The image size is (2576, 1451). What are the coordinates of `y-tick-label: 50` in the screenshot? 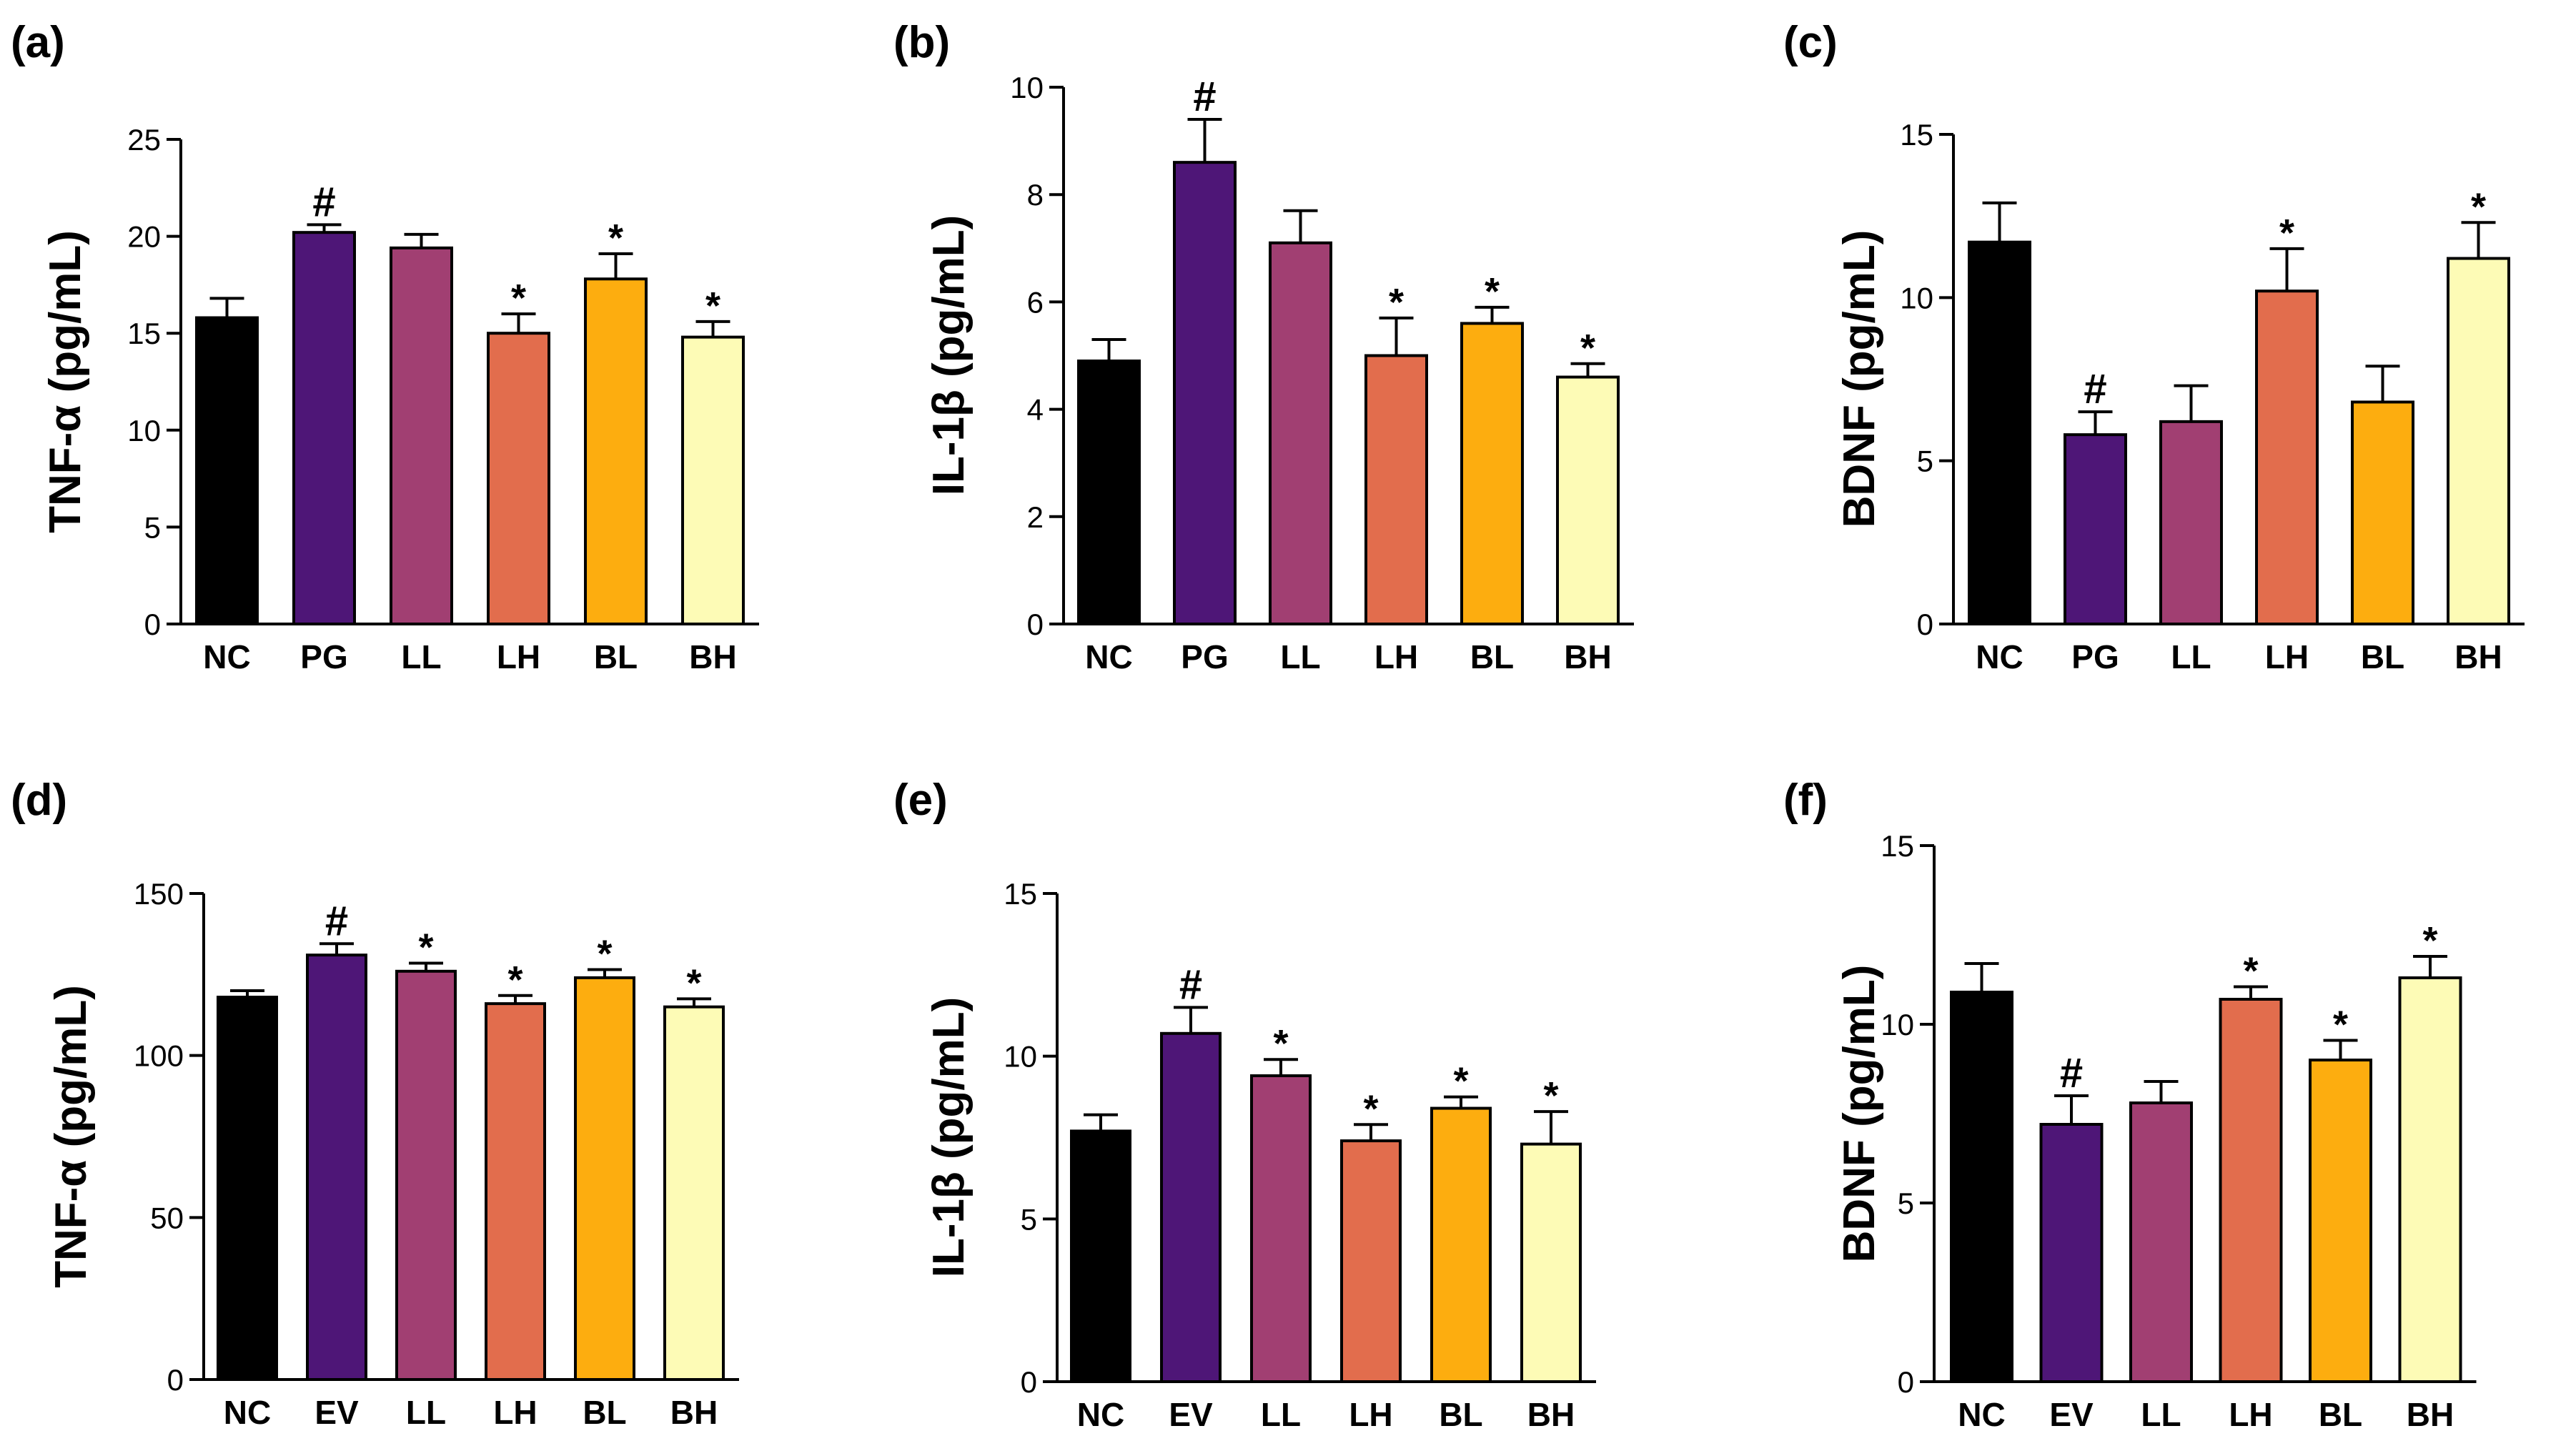 It's located at (167, 1217).